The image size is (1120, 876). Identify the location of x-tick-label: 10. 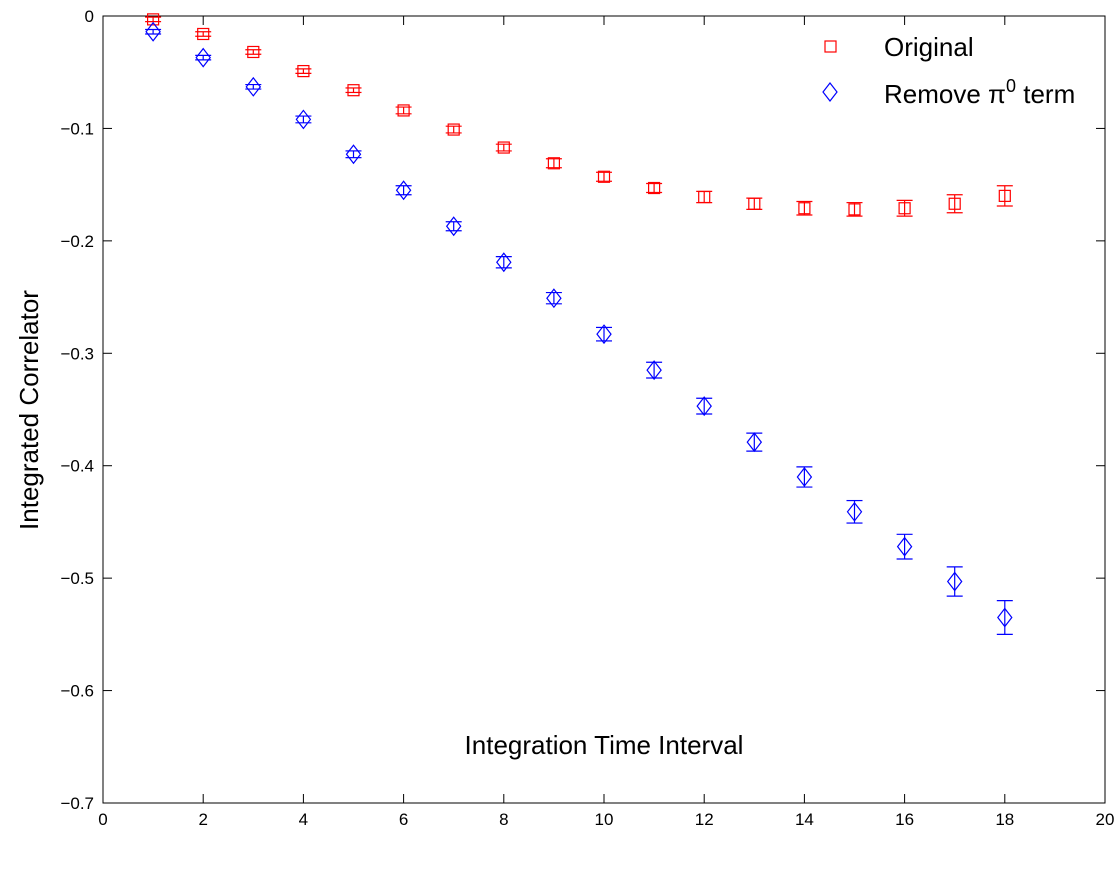
(604, 819).